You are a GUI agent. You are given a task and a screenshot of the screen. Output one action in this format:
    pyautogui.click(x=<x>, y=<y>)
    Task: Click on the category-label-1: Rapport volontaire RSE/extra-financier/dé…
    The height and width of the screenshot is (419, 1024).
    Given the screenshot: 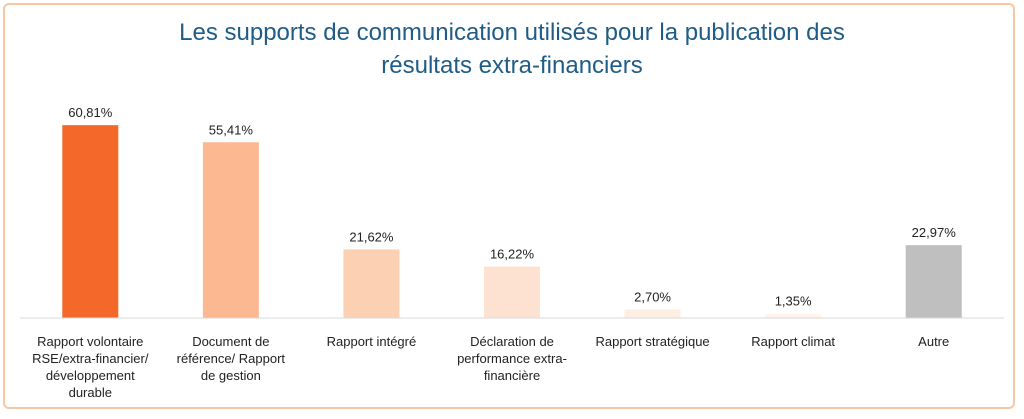 What is the action you would take?
    pyautogui.click(x=90, y=367)
    